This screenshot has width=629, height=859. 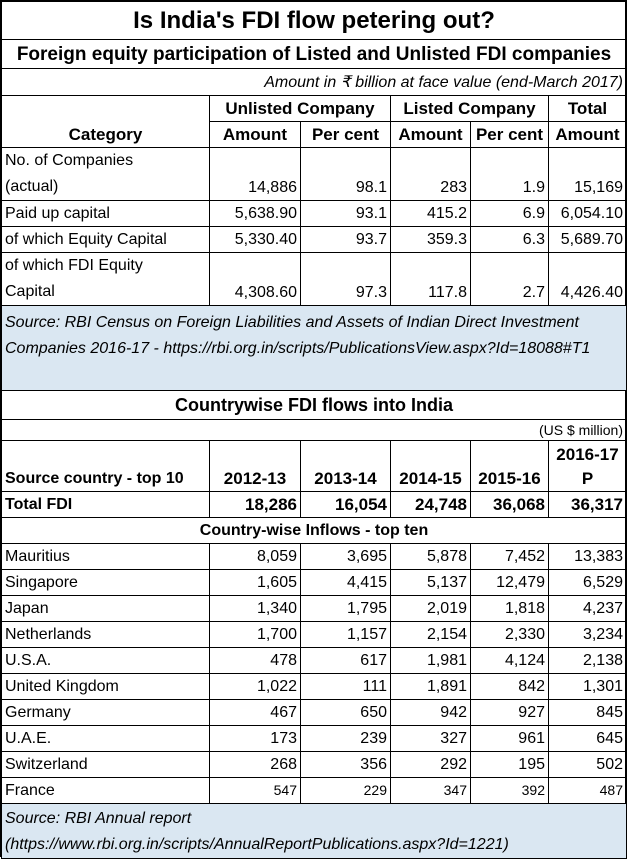 What do you see at coordinates (255, 608) in the screenshot?
I see `cell: 1,340` at bounding box center [255, 608].